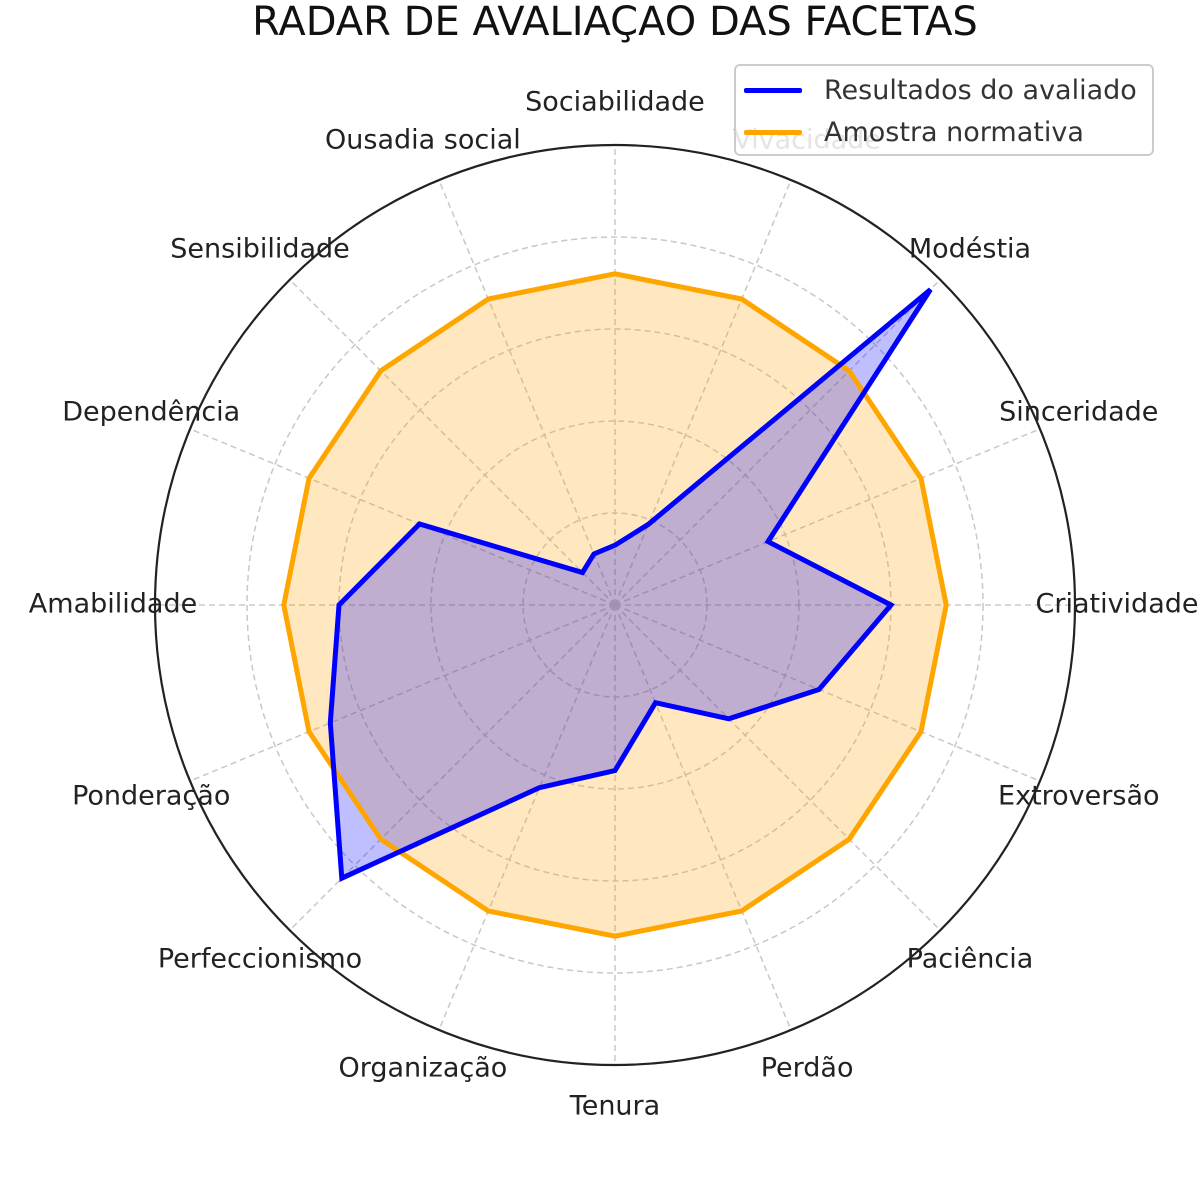 The image size is (1200, 1200). I want to click on category-label: Sensibilidade, so click(260, 249).